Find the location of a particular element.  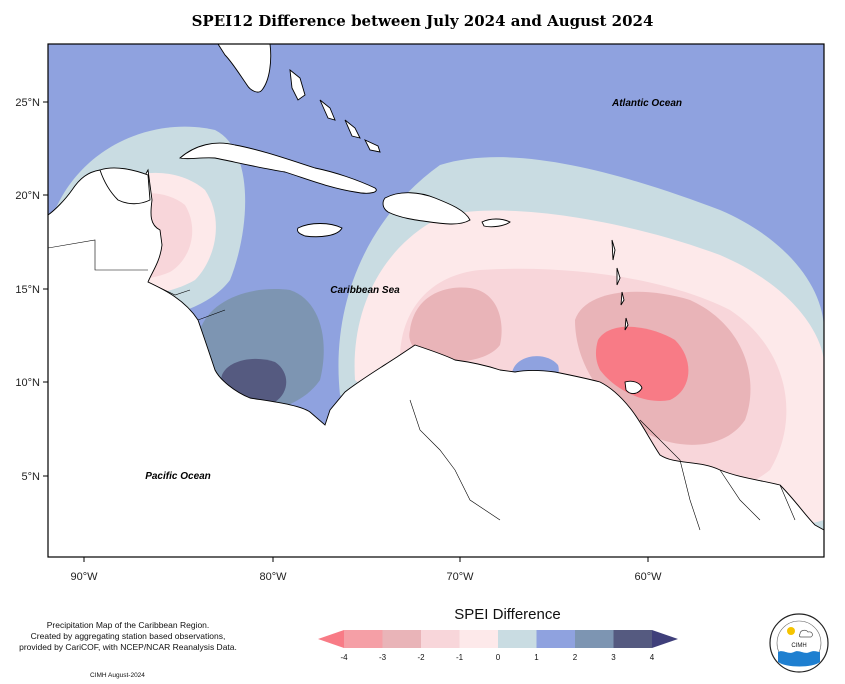

land-hispaniola is located at coordinates (426, 208).